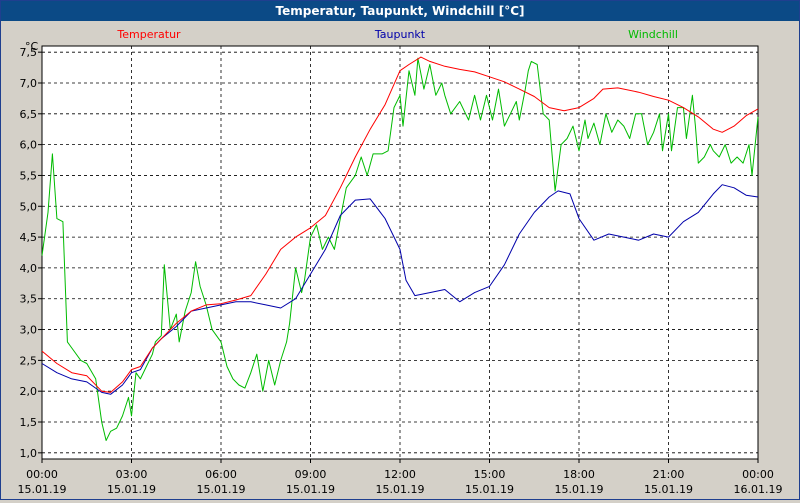  I want to click on x-tick-date: 16.01.19, so click(758, 489).